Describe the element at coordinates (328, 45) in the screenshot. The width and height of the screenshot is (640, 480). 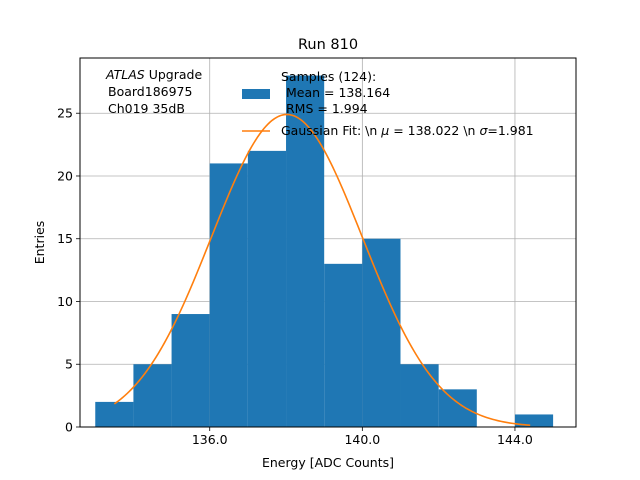
I see `chart-title: Run 810` at that location.